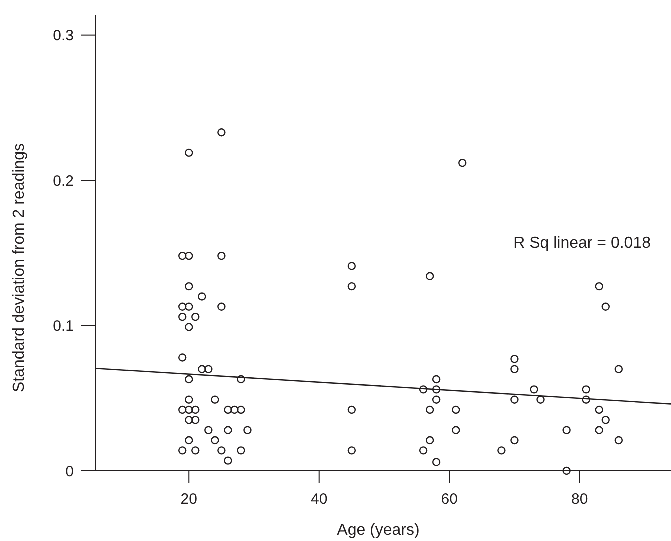 The width and height of the screenshot is (671, 541). I want to click on x-axis-title: Age (years), so click(378, 530).